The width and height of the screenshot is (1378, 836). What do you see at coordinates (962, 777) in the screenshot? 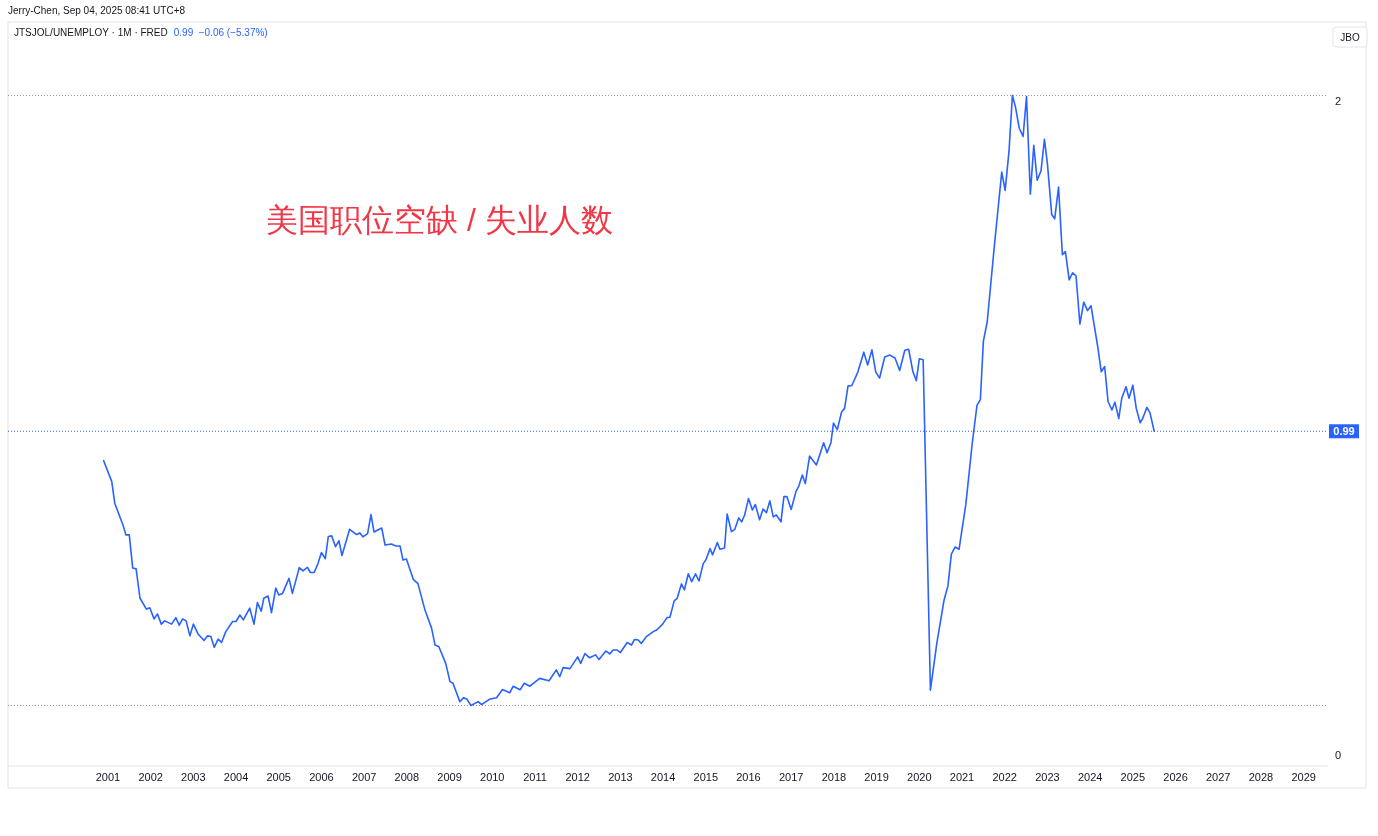
I see `x-tick-label: 2021` at bounding box center [962, 777].